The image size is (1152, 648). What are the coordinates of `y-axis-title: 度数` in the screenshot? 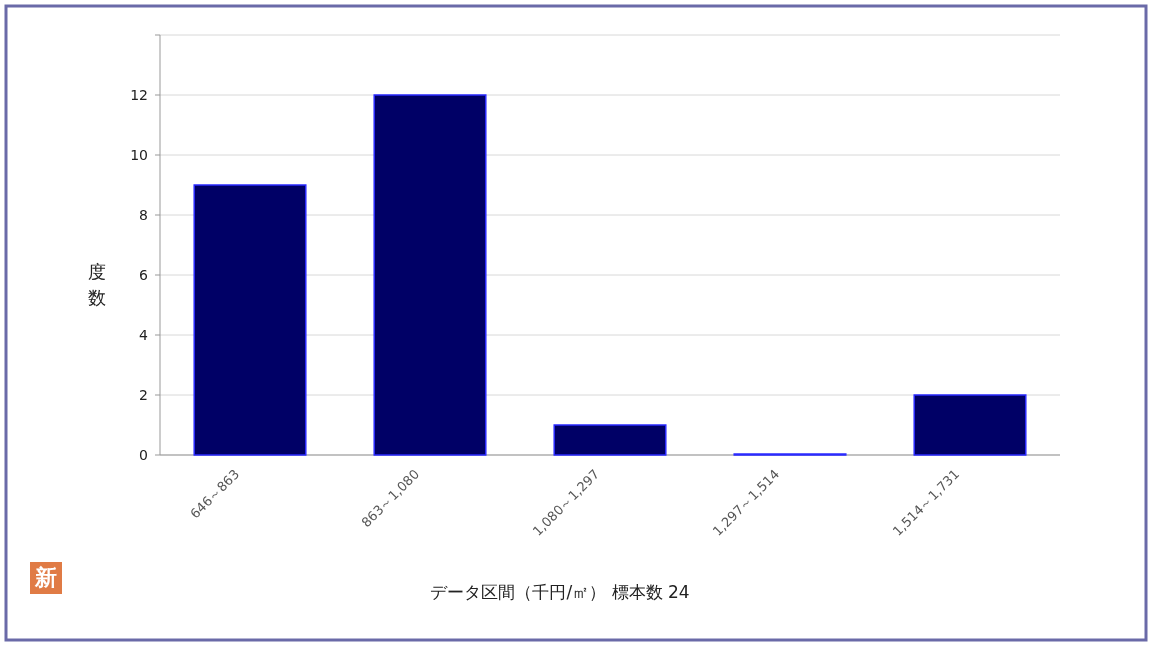 It's located at (97, 284).